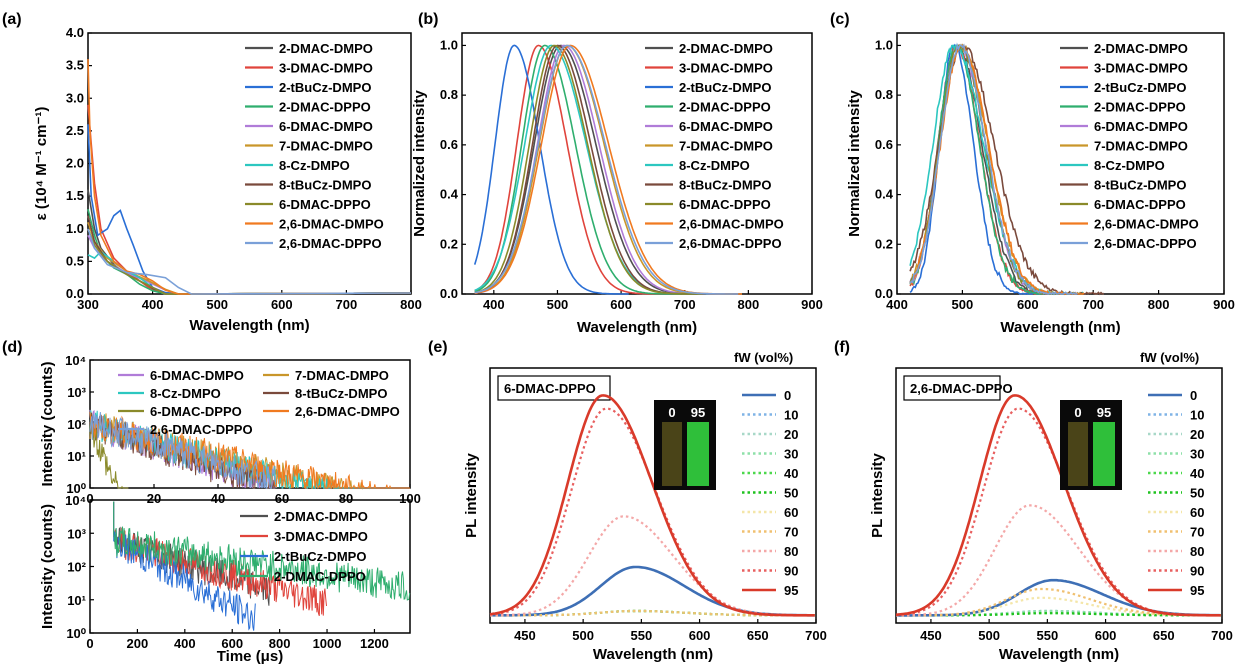 The height and width of the screenshot is (666, 1239). I want to click on panel-e-legend-entry: 70, so click(791, 532).